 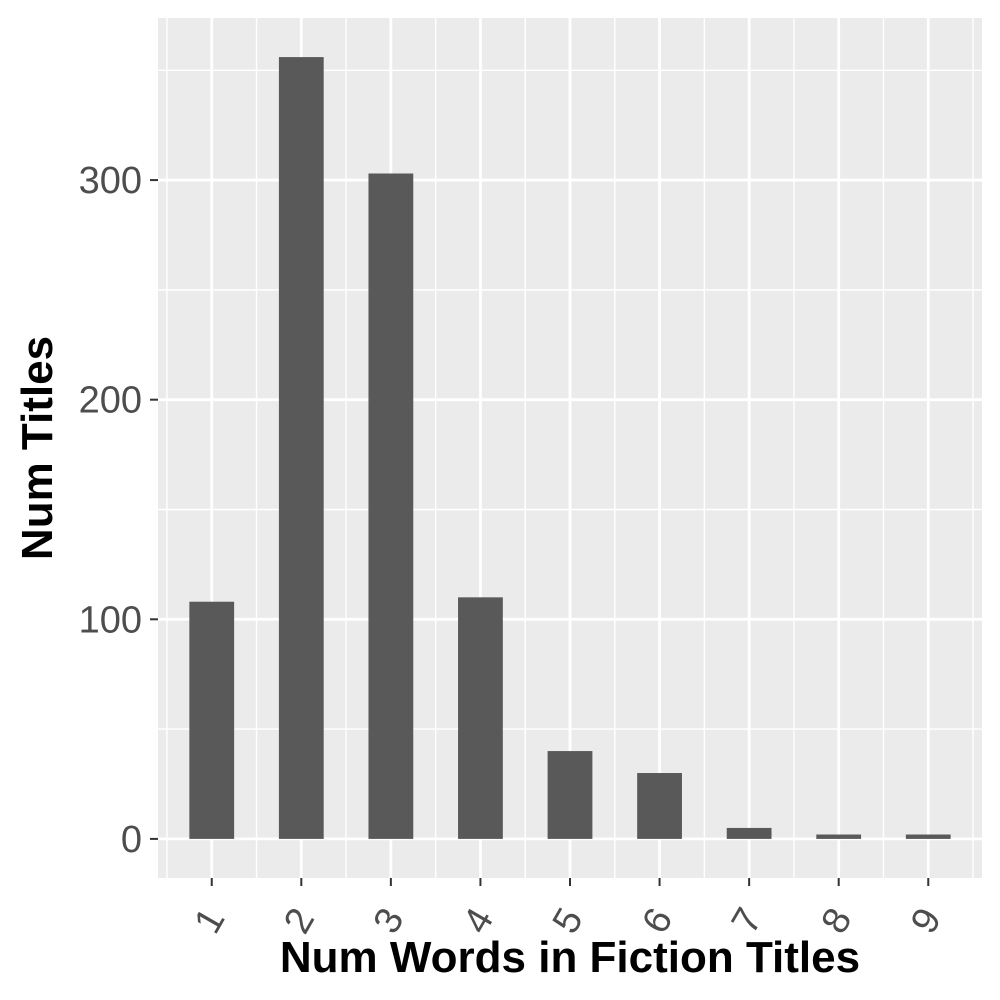 What do you see at coordinates (131, 840) in the screenshot?
I see `y-tick-label: 0` at bounding box center [131, 840].